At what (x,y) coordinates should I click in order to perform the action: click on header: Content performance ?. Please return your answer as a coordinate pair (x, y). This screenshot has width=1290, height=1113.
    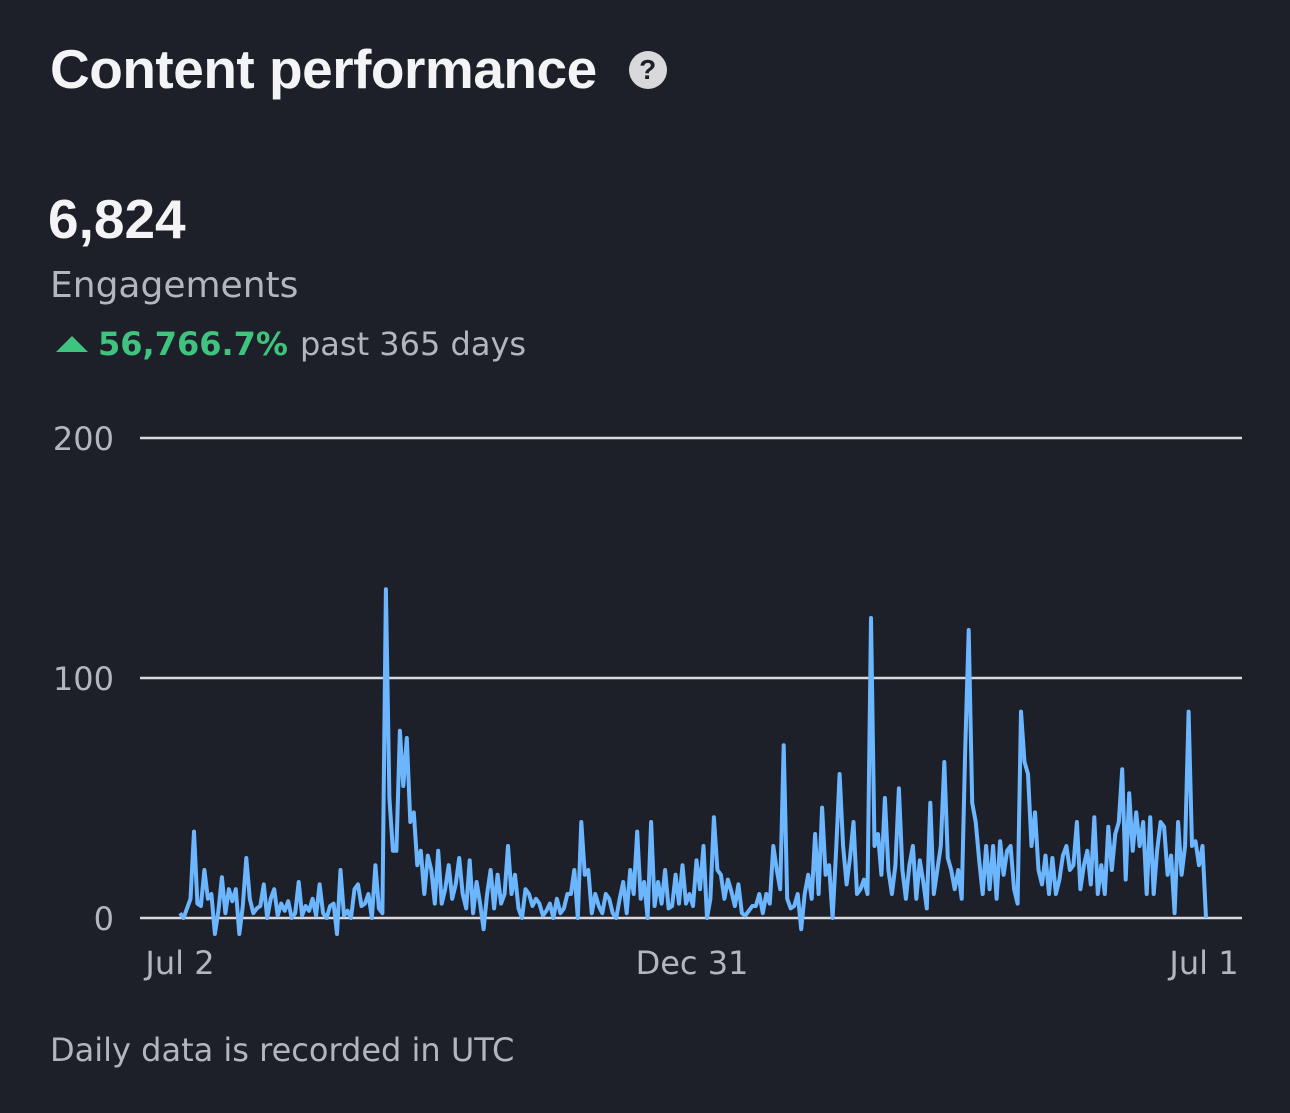
    Looking at the image, I should click on (358, 69).